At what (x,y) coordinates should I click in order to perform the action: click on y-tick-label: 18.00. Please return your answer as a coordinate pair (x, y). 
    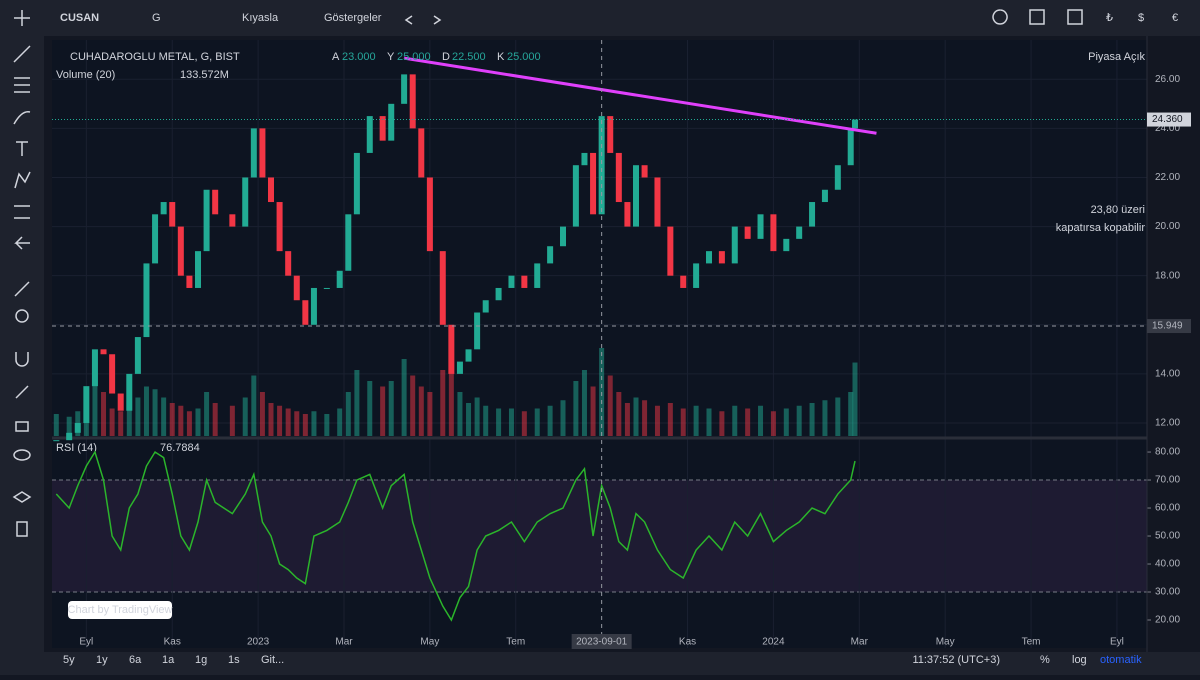
    Looking at the image, I should click on (1167, 275).